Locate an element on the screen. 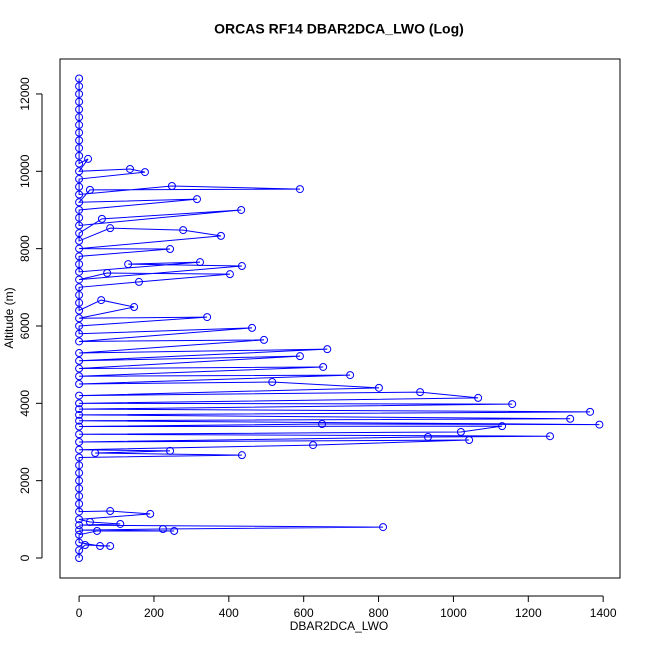 The width and height of the screenshot is (650, 650). y-tick-label: 4000 is located at coordinates (25, 403).